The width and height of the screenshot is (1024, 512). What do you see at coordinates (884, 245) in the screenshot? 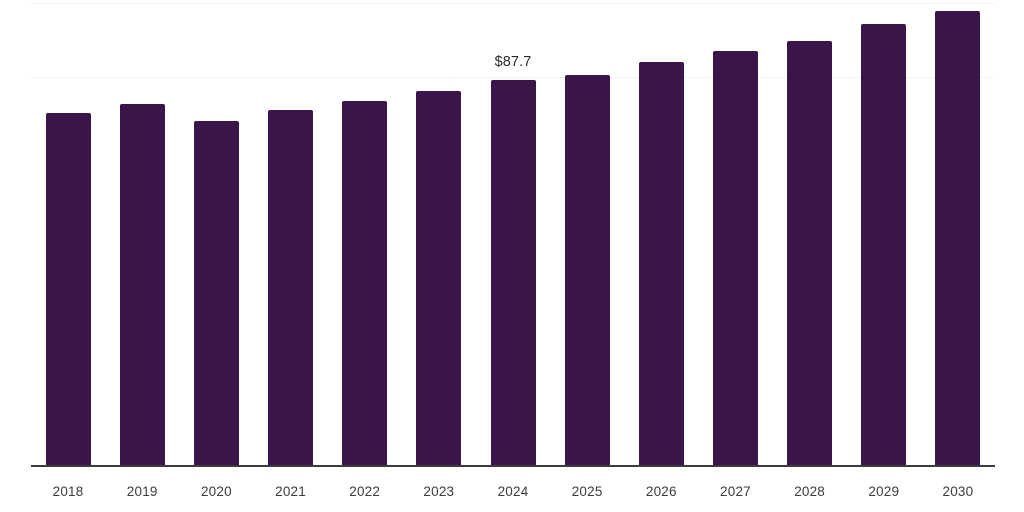
I see `bar-rect-2029` at bounding box center [884, 245].